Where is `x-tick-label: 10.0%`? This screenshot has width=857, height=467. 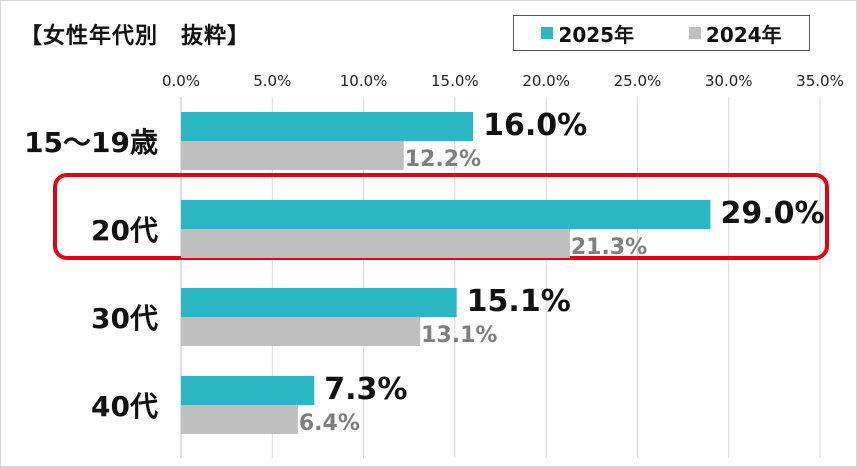 x-tick-label: 10.0% is located at coordinates (364, 81).